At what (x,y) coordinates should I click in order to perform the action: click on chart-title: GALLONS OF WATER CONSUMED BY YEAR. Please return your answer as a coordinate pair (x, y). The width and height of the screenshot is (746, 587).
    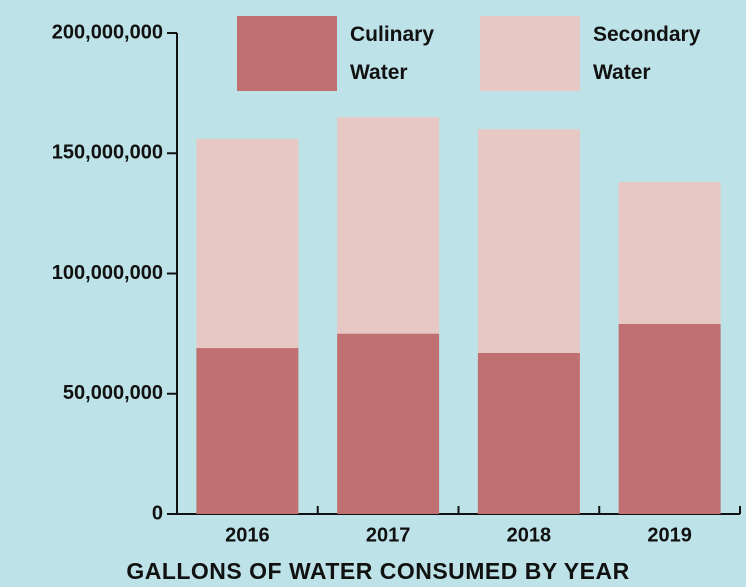
    Looking at the image, I should click on (377, 571).